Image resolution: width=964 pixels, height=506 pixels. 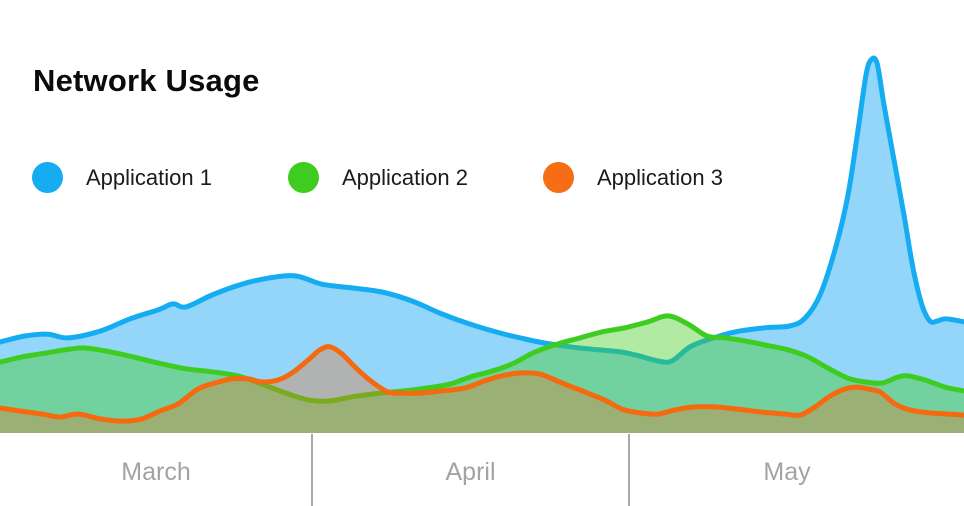 What do you see at coordinates (660, 177) in the screenshot?
I see `legend-label: Application 3` at bounding box center [660, 177].